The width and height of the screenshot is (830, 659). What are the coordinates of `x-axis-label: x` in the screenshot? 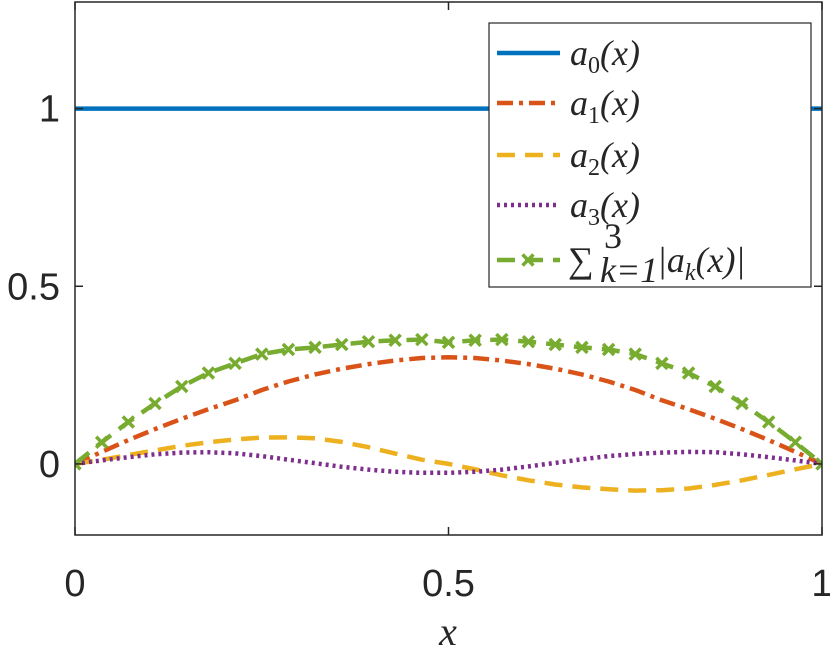 It's located at (447, 631).